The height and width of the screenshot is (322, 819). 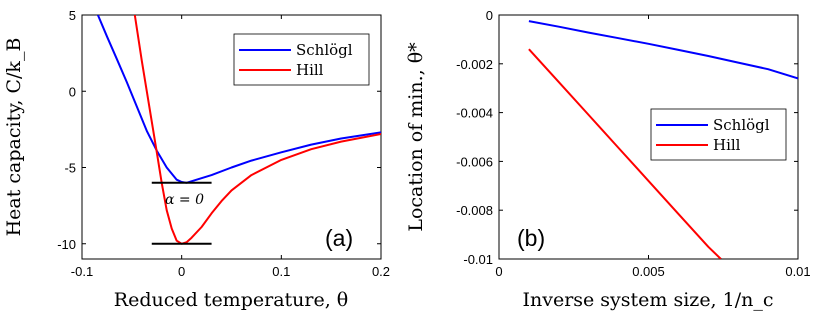 What do you see at coordinates (531, 238) in the screenshot?
I see `panel-b-label: (b)` at bounding box center [531, 238].